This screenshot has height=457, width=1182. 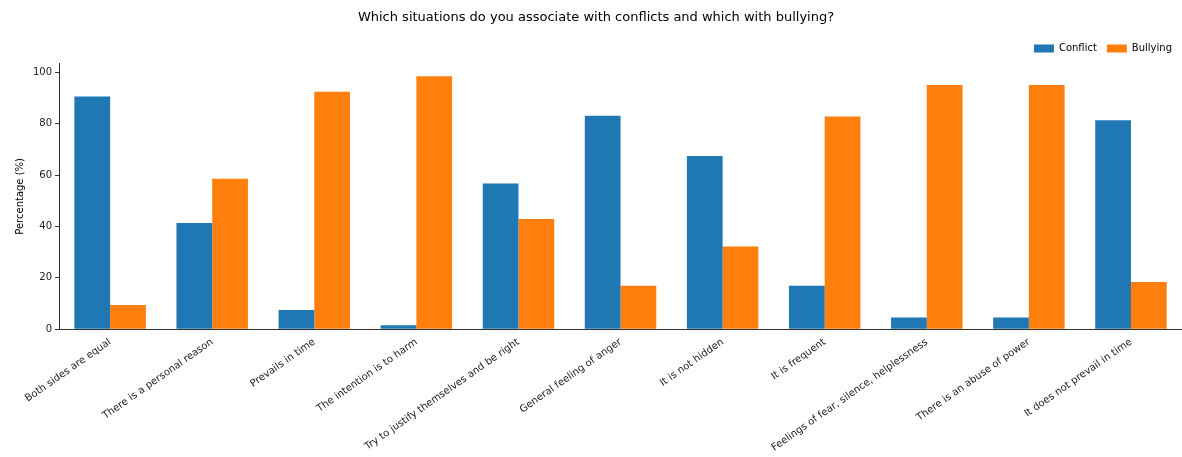 What do you see at coordinates (46, 123) in the screenshot?
I see `y-tick-label: 80` at bounding box center [46, 123].